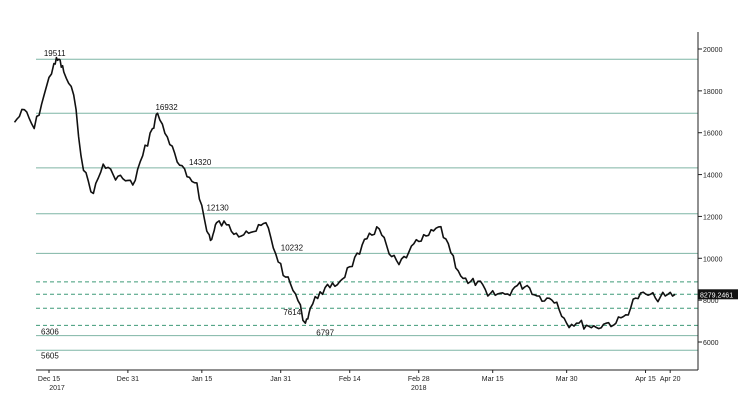  I want to click on x-tick-label: Jan 31, so click(280, 379).